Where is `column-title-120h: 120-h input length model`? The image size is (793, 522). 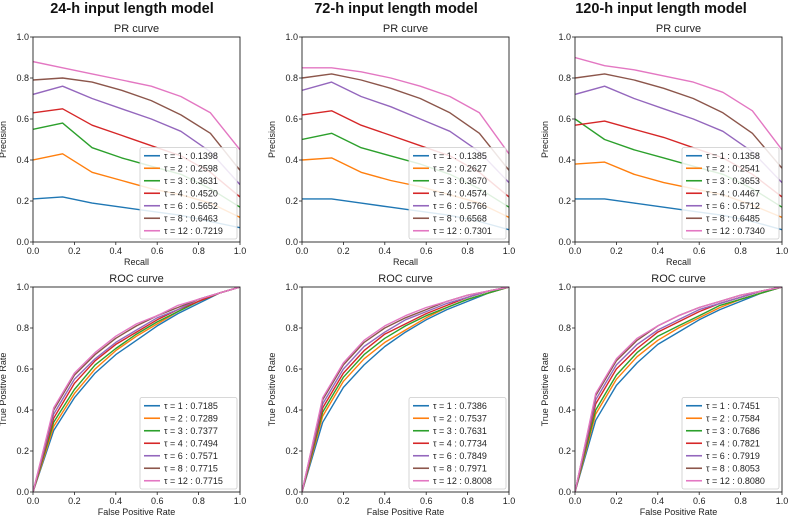 column-title-120h: 120-h input length model is located at coordinates (661, 9).